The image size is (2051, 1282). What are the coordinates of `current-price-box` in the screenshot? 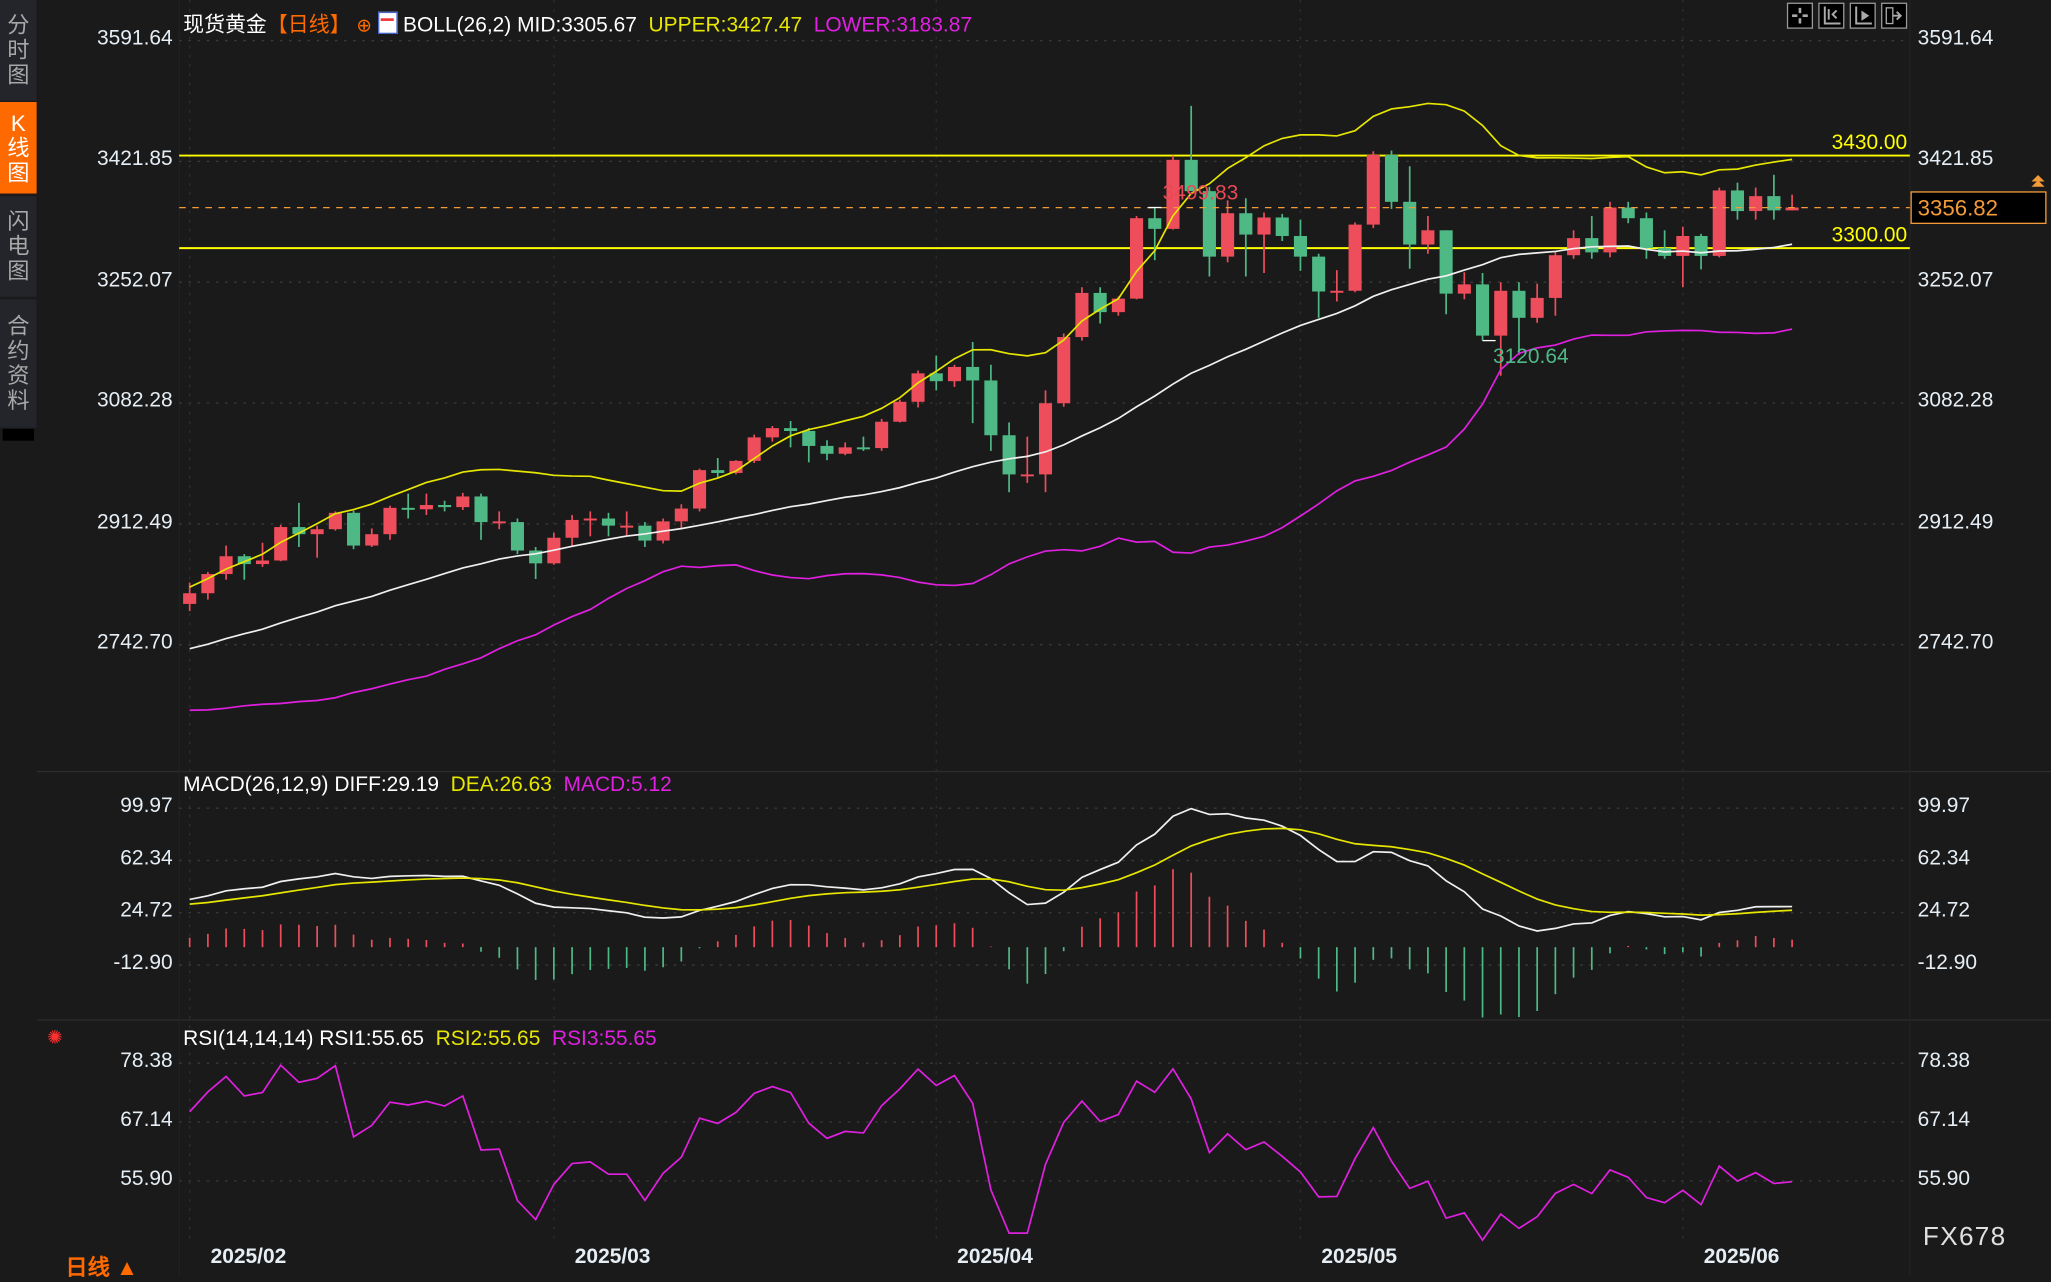 It's located at (1978, 207).